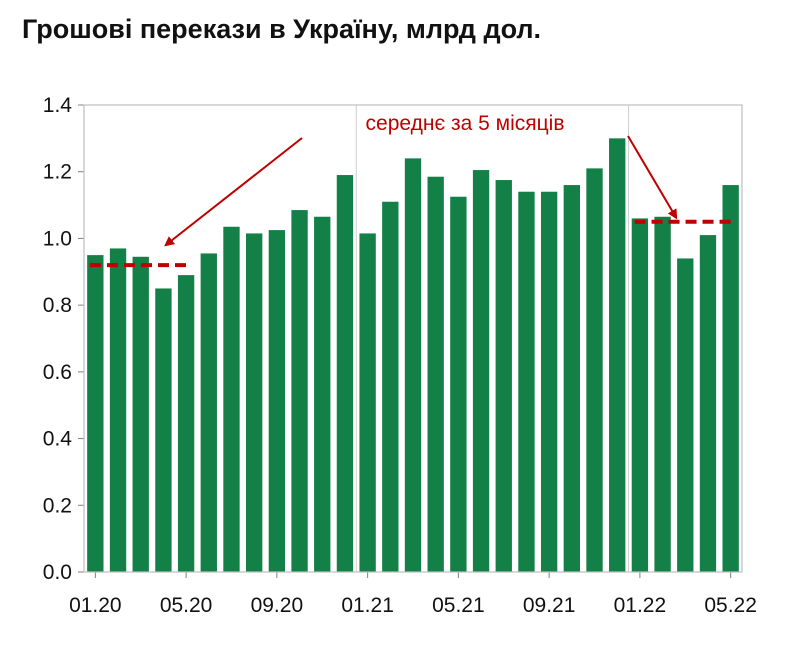  What do you see at coordinates (367, 605) in the screenshot?
I see `x-tick-label: 01.21` at bounding box center [367, 605].